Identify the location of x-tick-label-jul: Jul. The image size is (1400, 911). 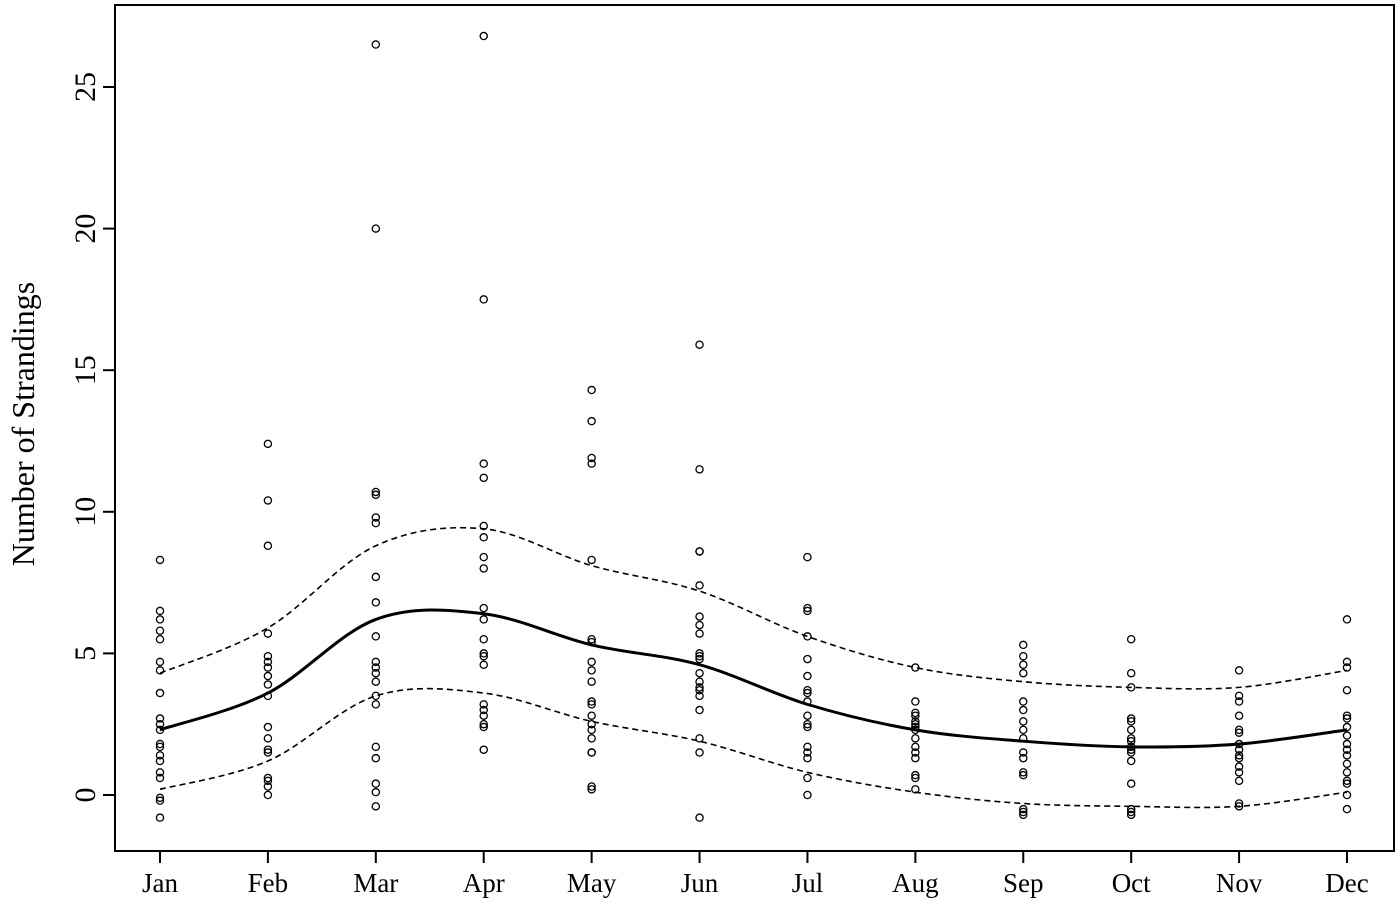
(808, 883).